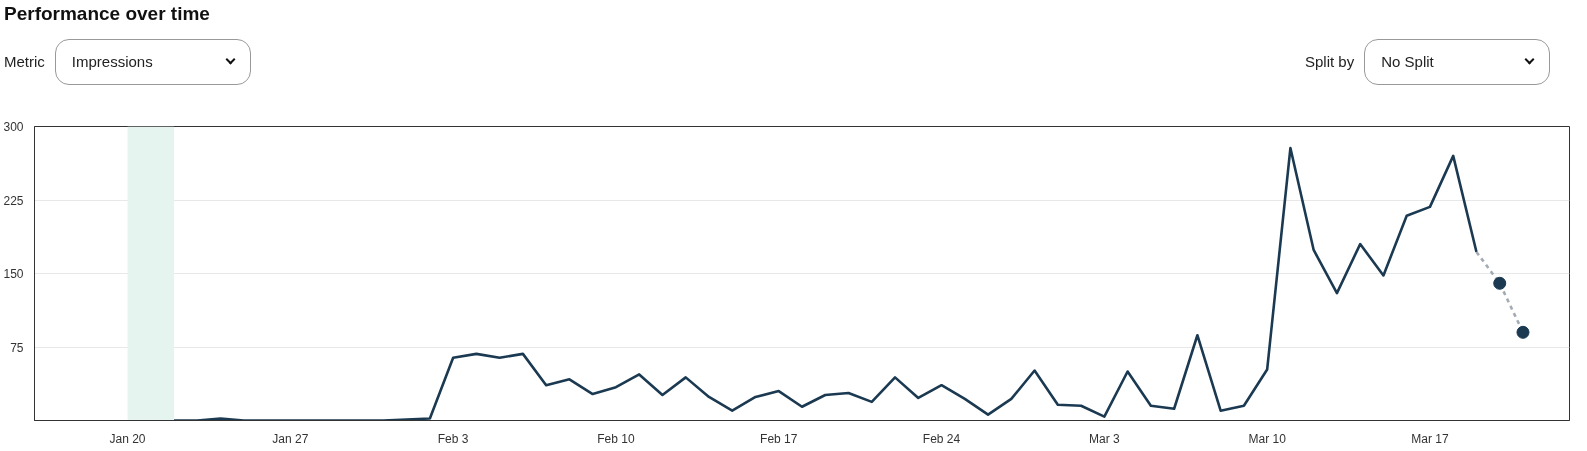 The height and width of the screenshot is (451, 1587). What do you see at coordinates (152, 62) in the screenshot?
I see `text: Impressions` at bounding box center [152, 62].